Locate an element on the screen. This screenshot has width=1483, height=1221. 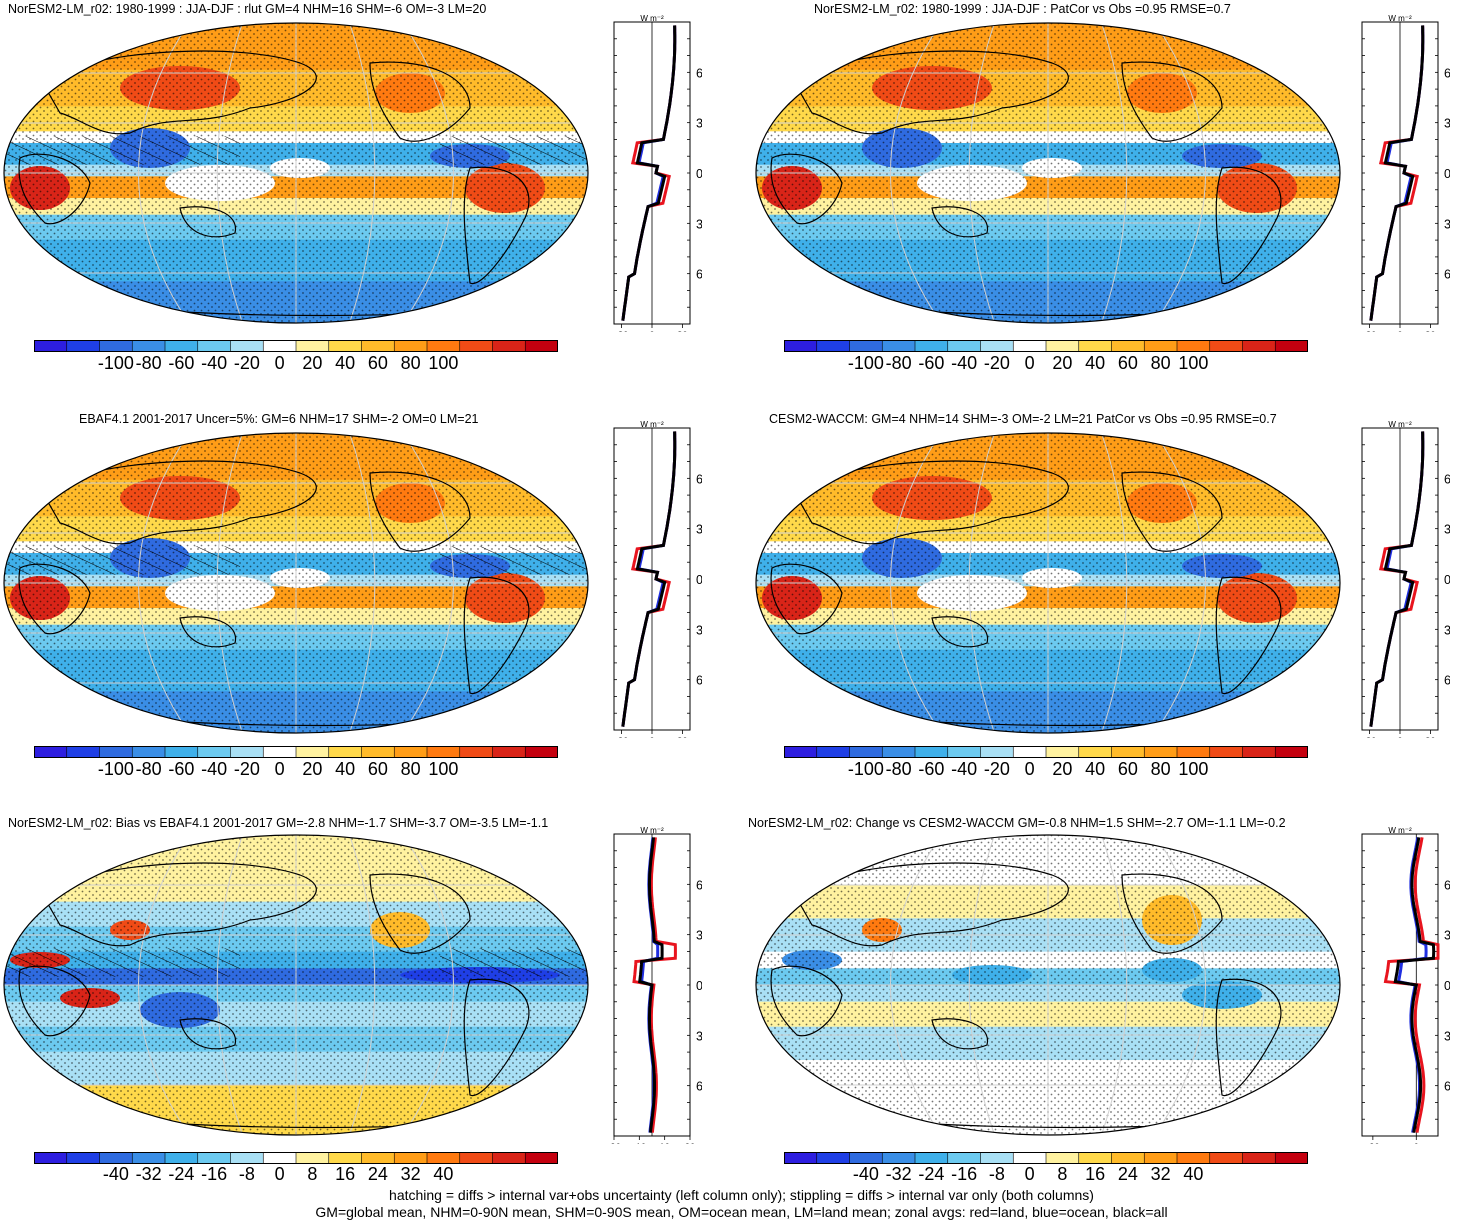
zonal-x-tick-label: -10 is located at coordinates (639, 1143).